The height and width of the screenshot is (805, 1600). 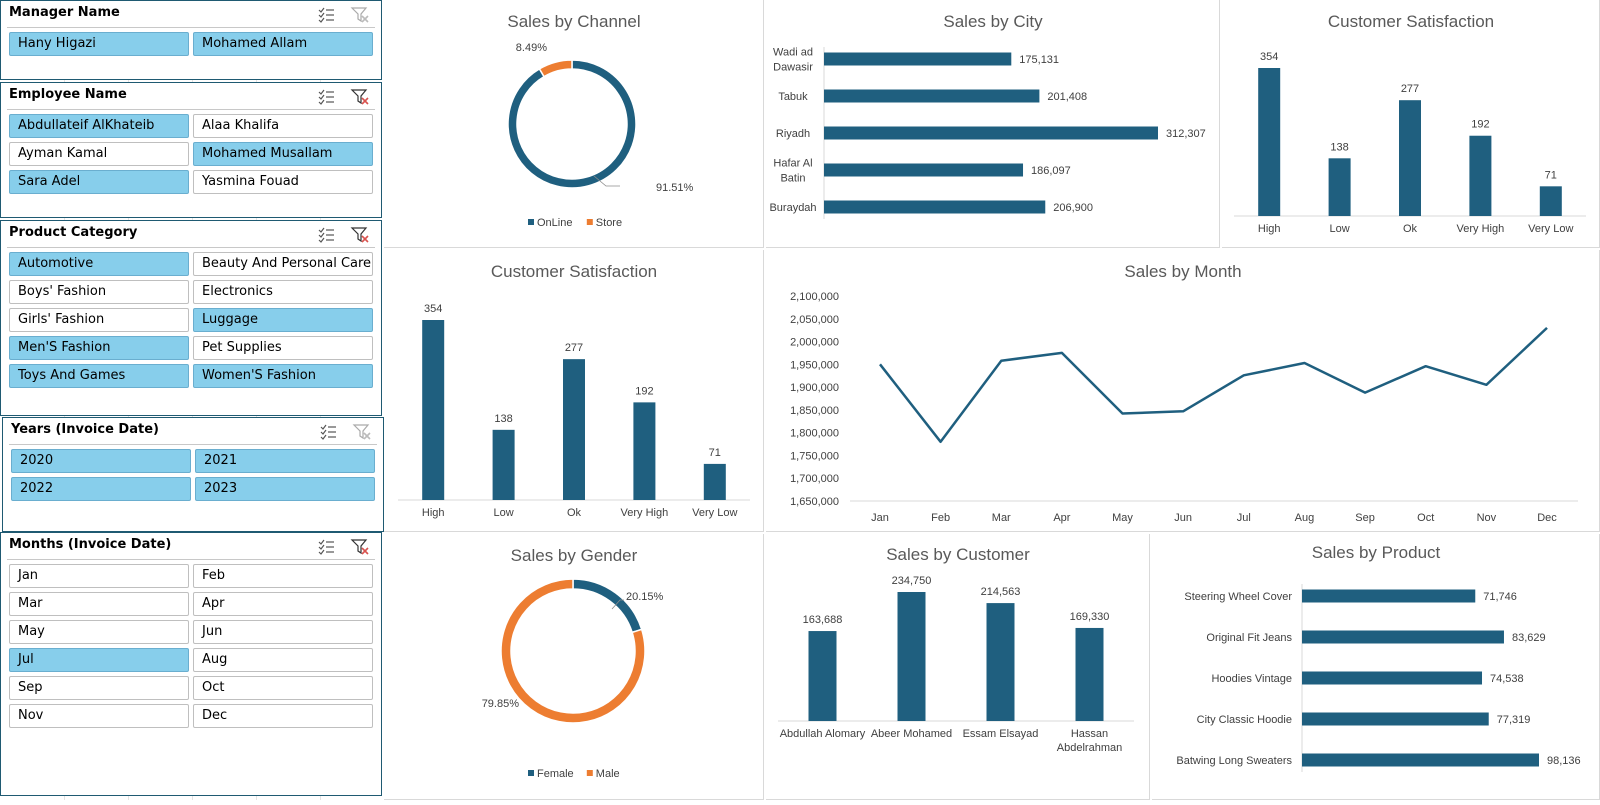 What do you see at coordinates (99, 44) in the screenshot?
I see `slicer-item: Hany Higazi` at bounding box center [99, 44].